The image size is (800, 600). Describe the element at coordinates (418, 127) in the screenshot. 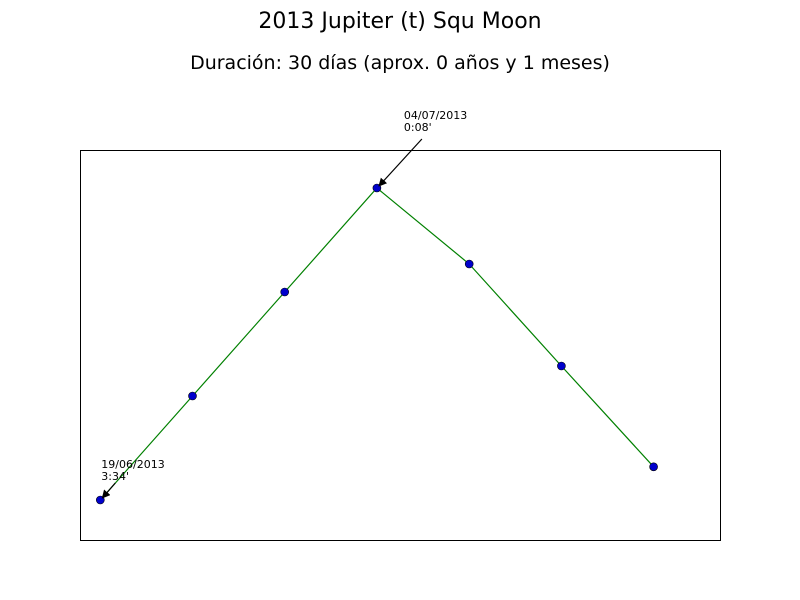

I see `annotation-time-1: 0:08'` at that location.